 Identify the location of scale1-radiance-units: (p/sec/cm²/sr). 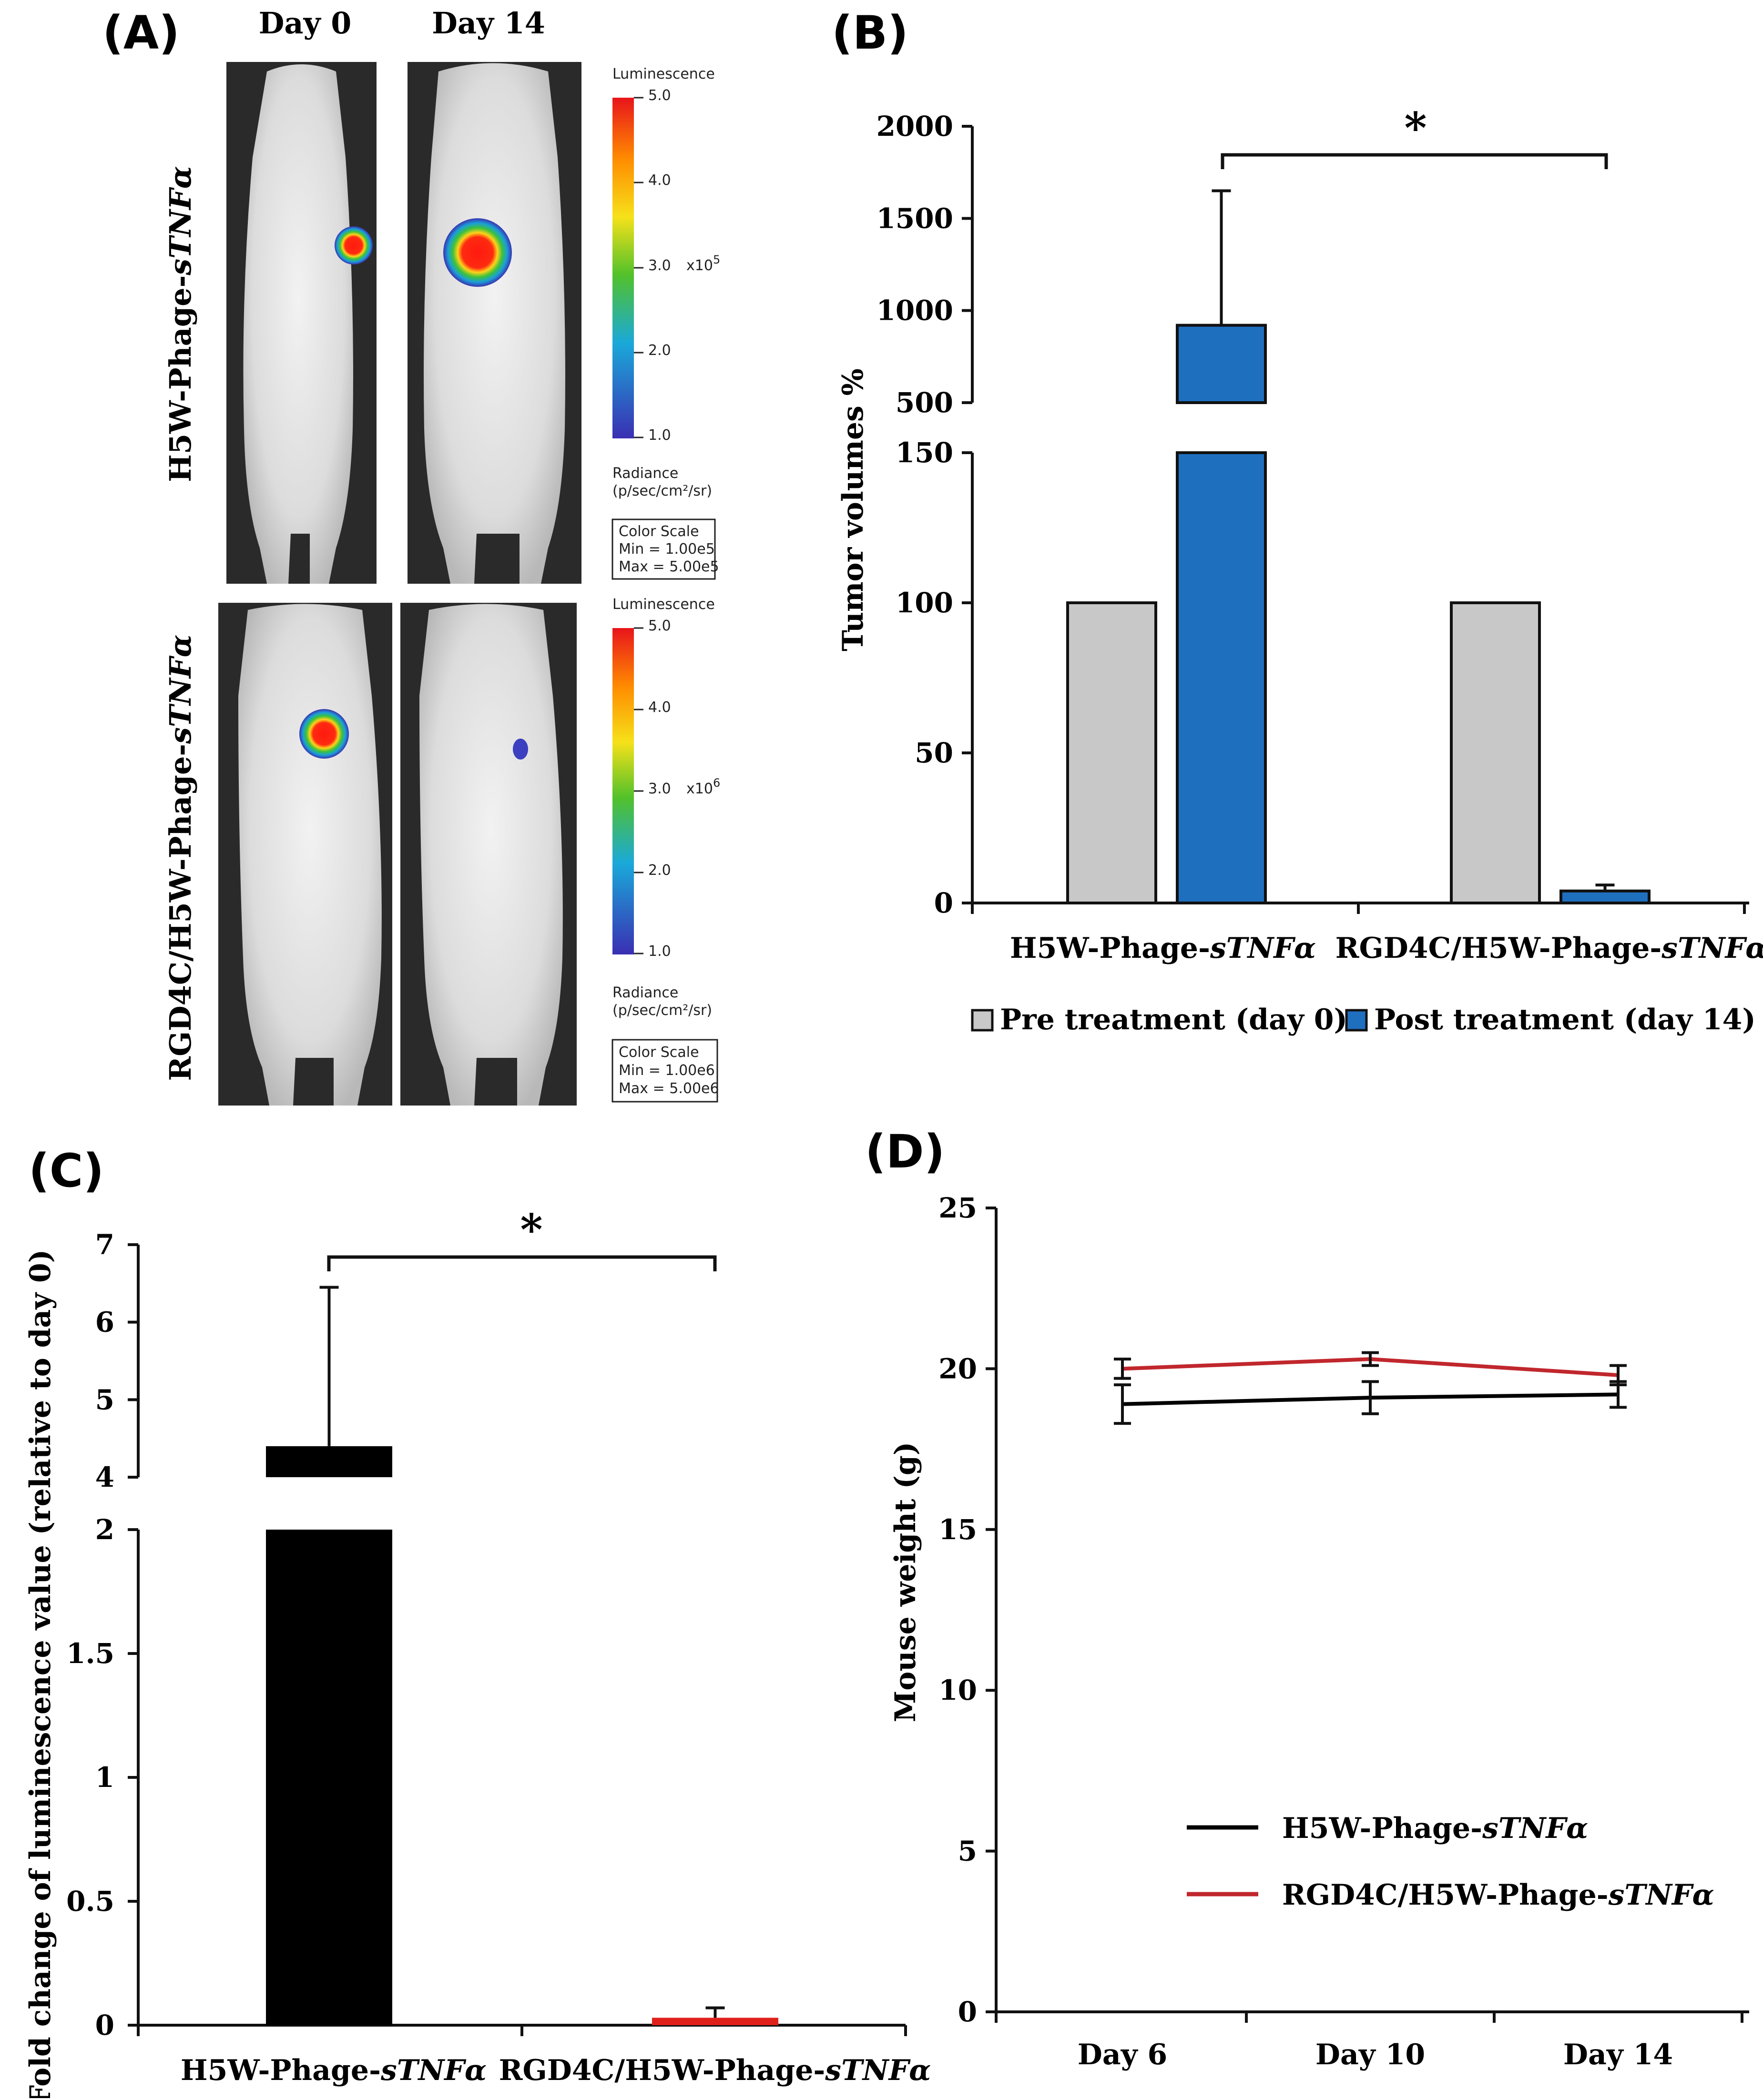
(662, 491).